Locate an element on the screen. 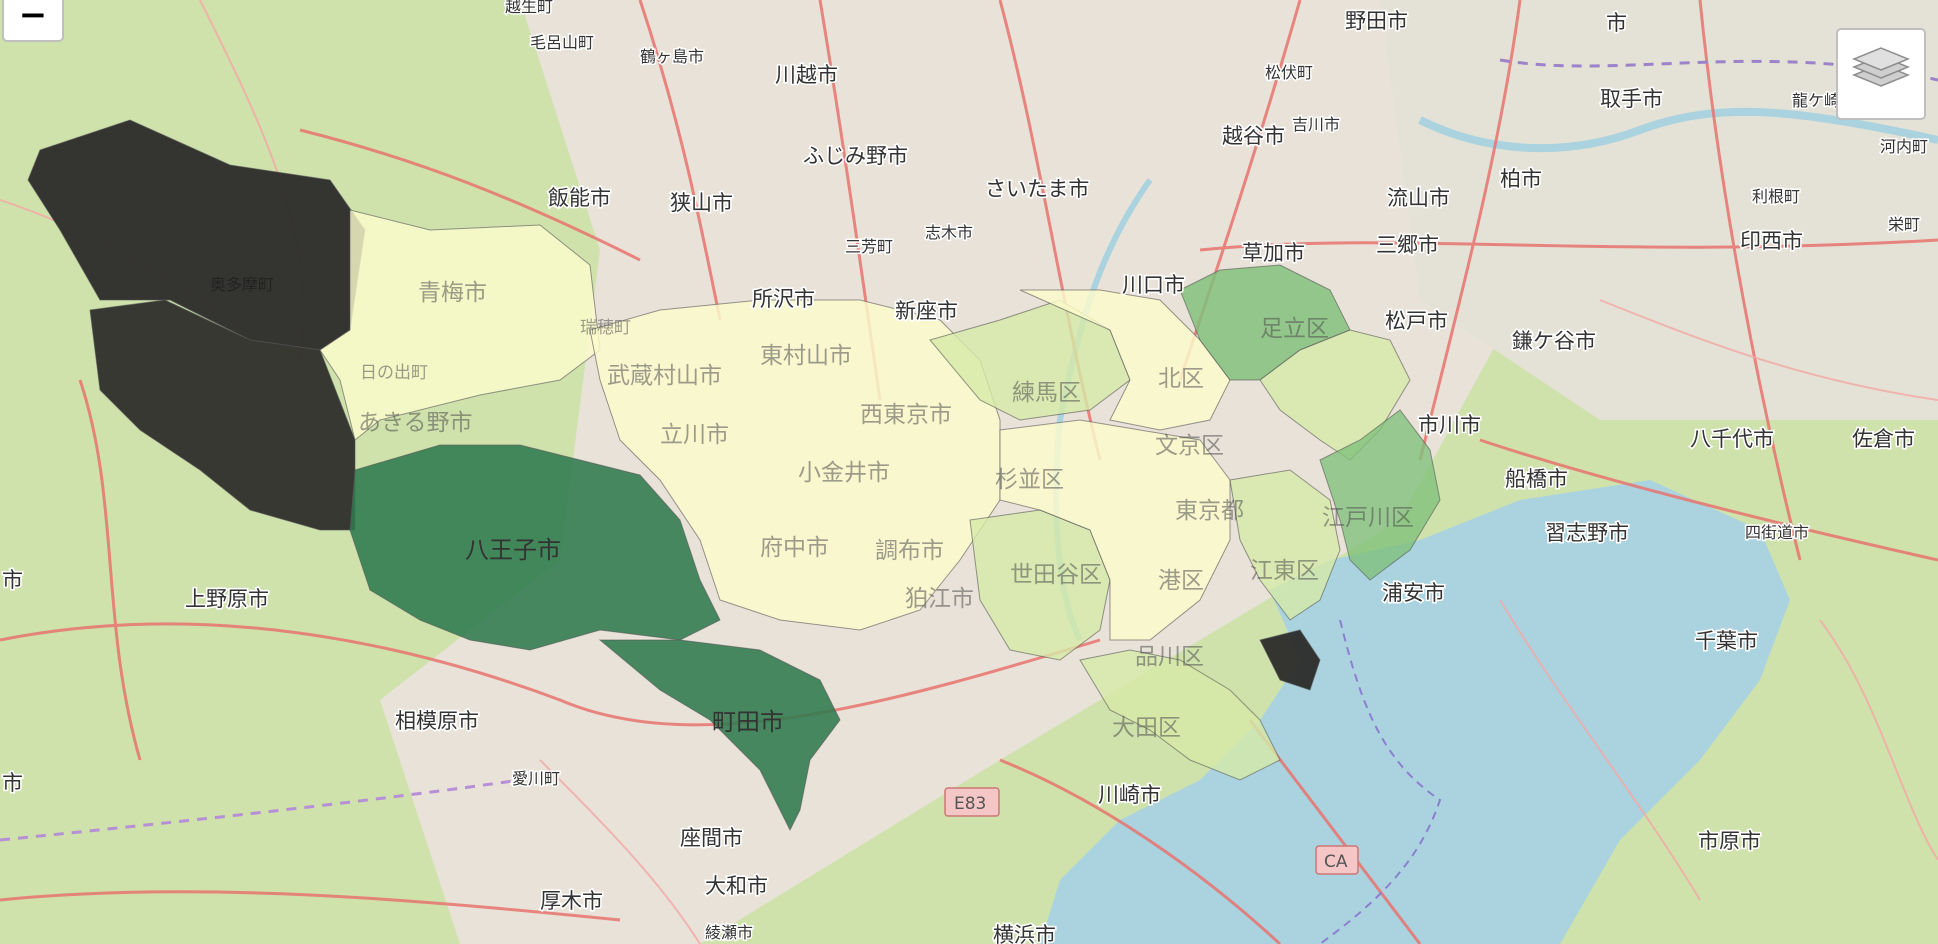 This screenshot has height=944, width=1938. label-kita: 北区 is located at coordinates (1181, 379).